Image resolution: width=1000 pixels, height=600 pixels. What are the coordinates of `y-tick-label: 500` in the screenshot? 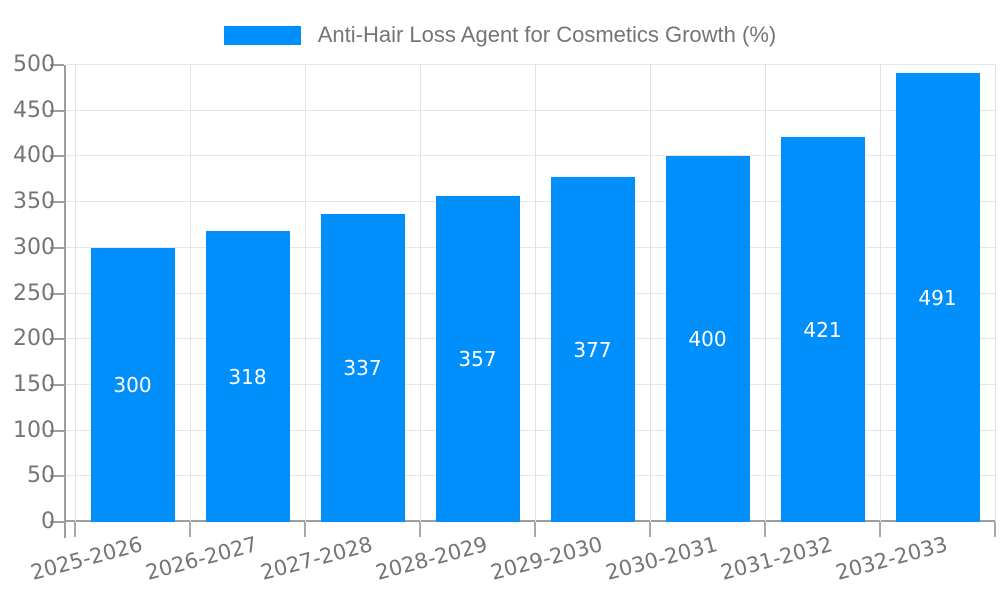 It's located at (34, 64).